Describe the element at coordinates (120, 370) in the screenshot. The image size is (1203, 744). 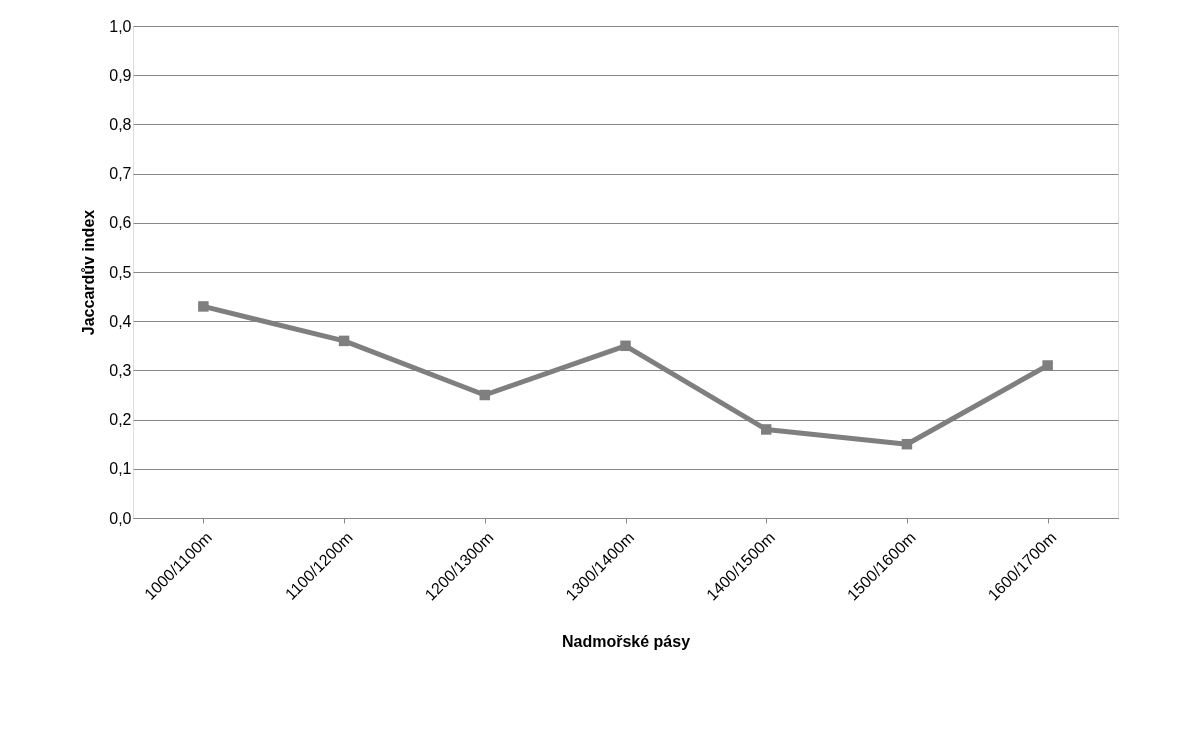
I see `y-tick-label: 0,3` at that location.